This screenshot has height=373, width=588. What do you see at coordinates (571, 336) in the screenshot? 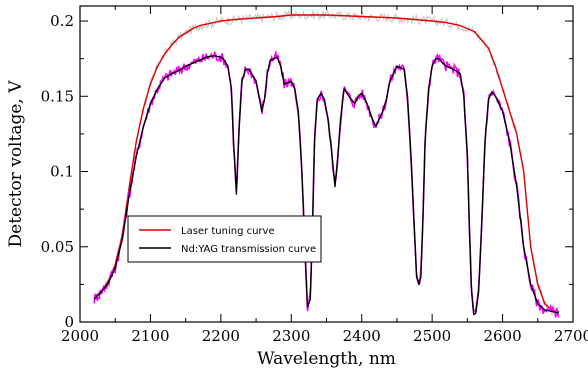
I see `x-tick-label: 2700` at bounding box center [571, 336].